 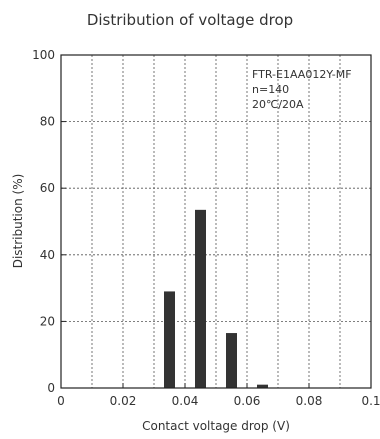 I want to click on annotation-conditions: 20℃/20A, so click(x=278, y=104).